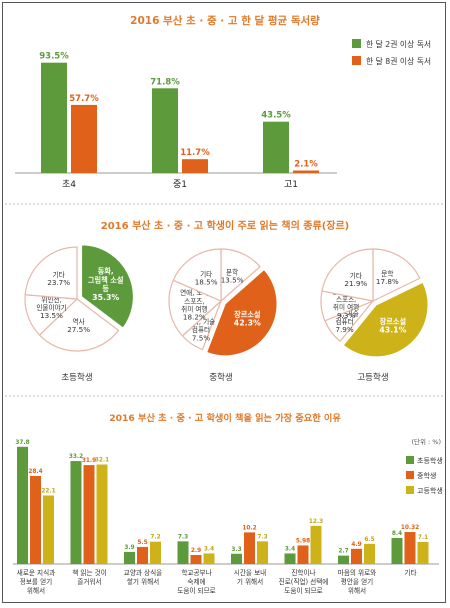 This screenshot has height=608, width=450. Describe the element at coordinates (303, 541) in the screenshot. I see `chart3-bar-label: 5.98` at that location.